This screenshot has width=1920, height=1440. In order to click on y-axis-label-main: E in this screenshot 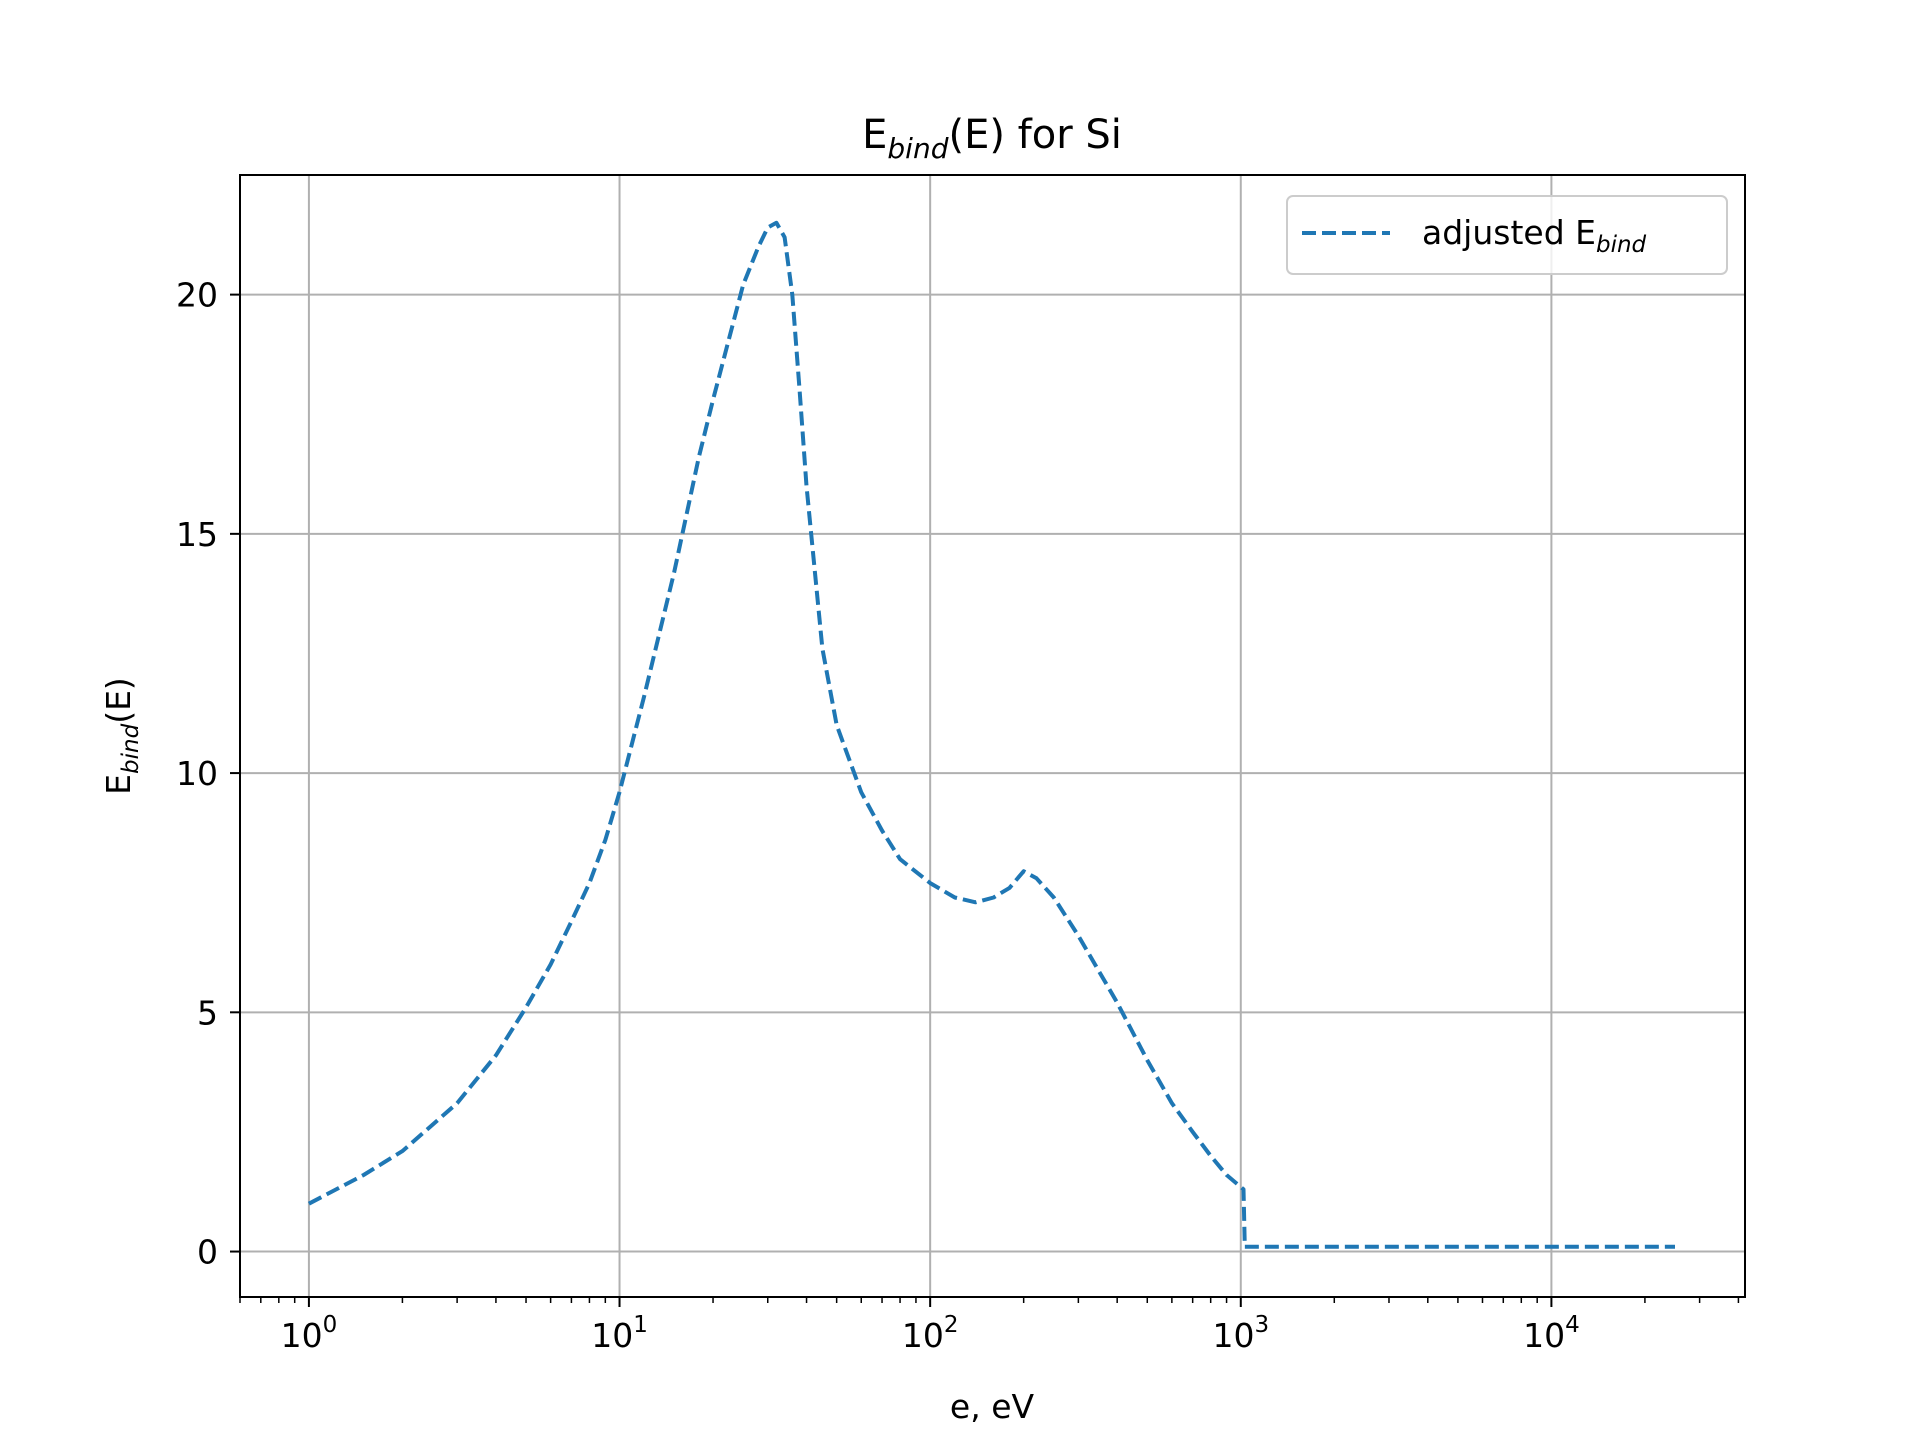, I will do `click(118, 784)`.